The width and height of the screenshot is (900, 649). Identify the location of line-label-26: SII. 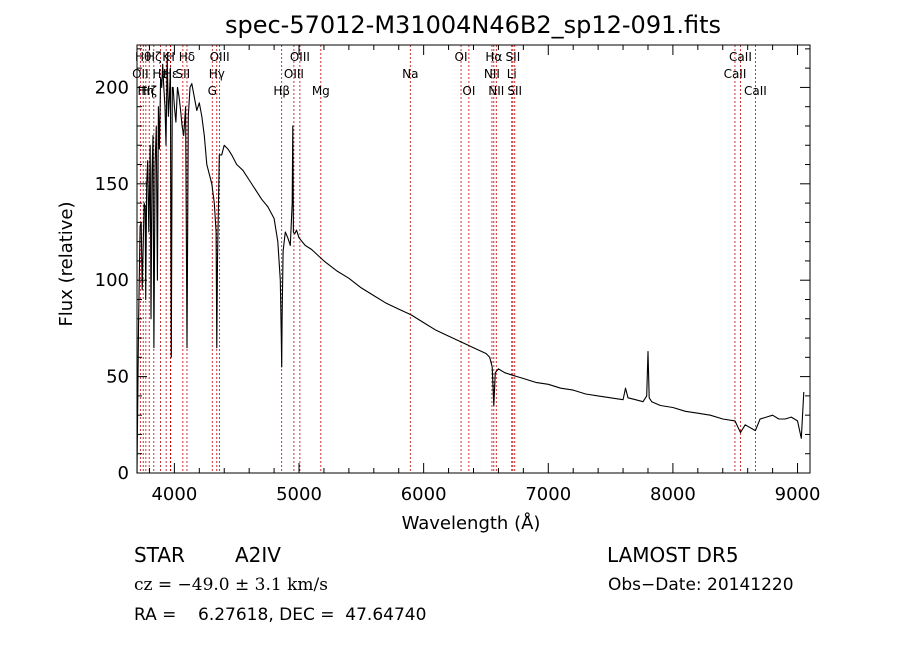
(514, 91).